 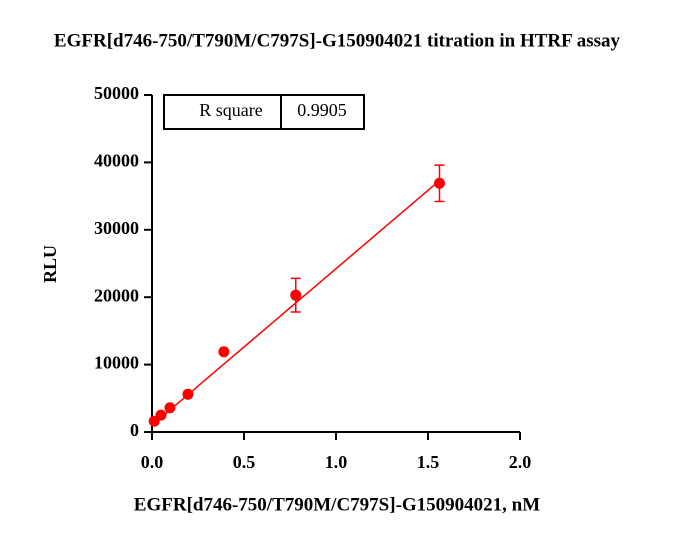 What do you see at coordinates (322, 110) in the screenshot?
I see `stats-value: 0.9905` at bounding box center [322, 110].